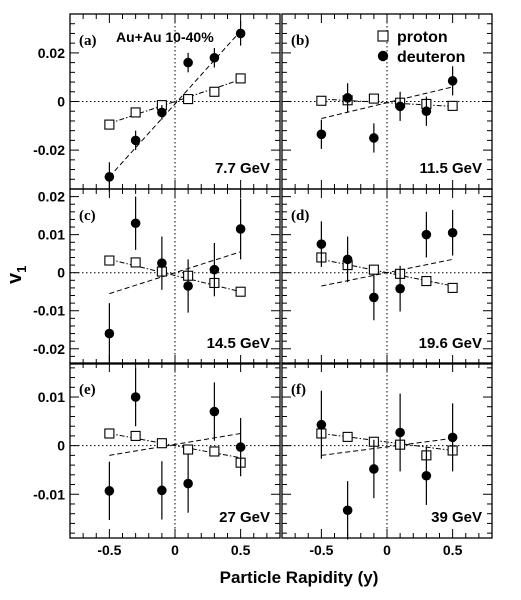 The image size is (521, 600). What do you see at coordinates (244, 517) in the screenshot?
I see `energy-label: 27 GeV` at bounding box center [244, 517].